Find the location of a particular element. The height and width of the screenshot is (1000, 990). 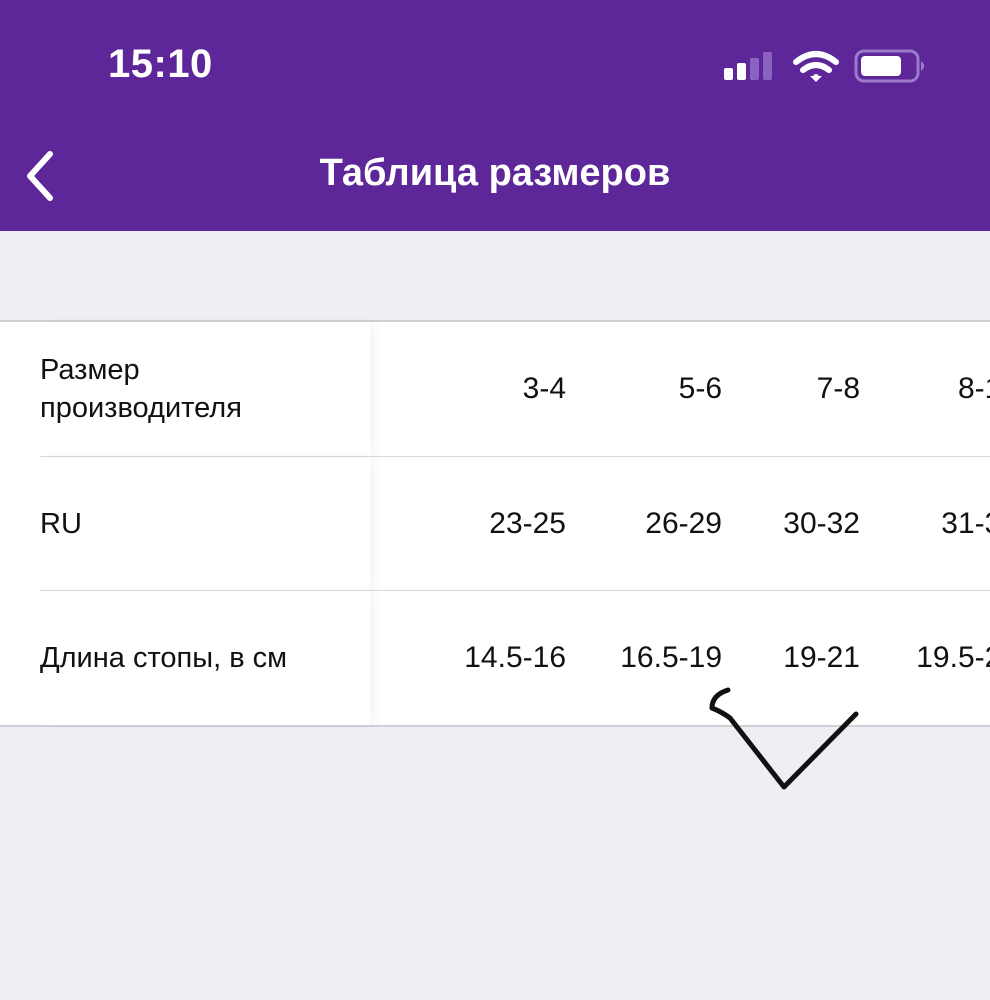

wifi-icon is located at coordinates (816, 66).